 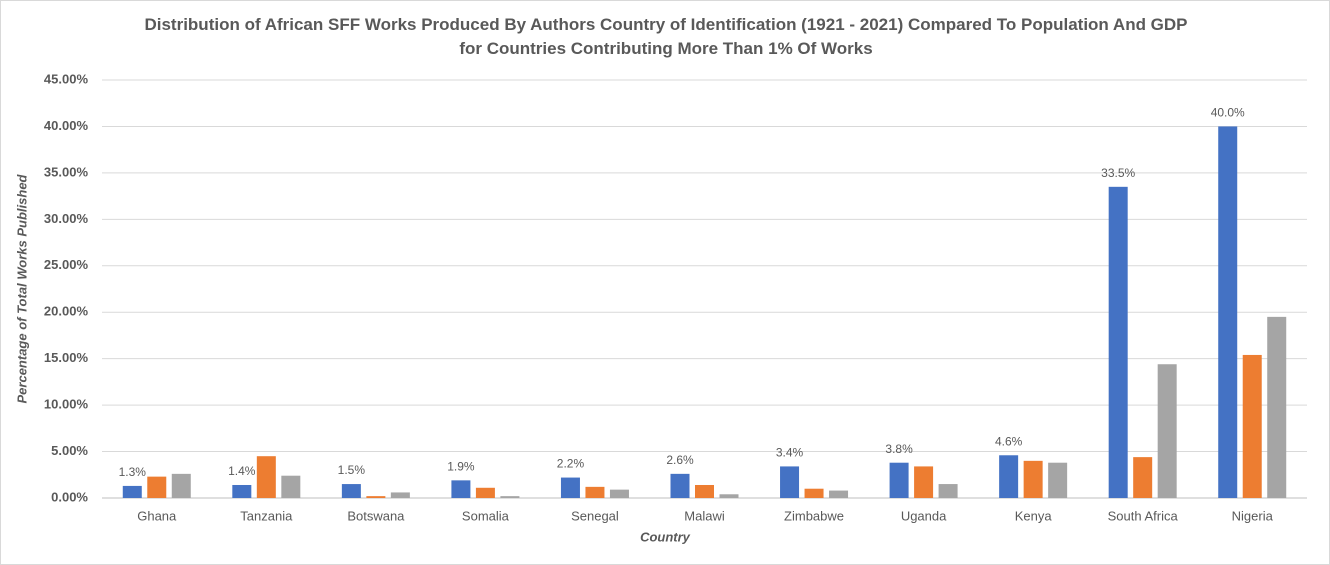 What do you see at coordinates (1253, 515) in the screenshot?
I see `x-tick-label: Nigeria` at bounding box center [1253, 515].